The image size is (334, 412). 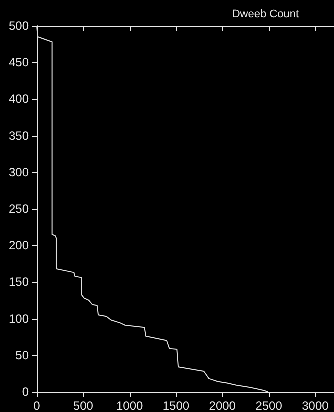 I want to click on y-tick-label: 500, so click(x=19, y=26).